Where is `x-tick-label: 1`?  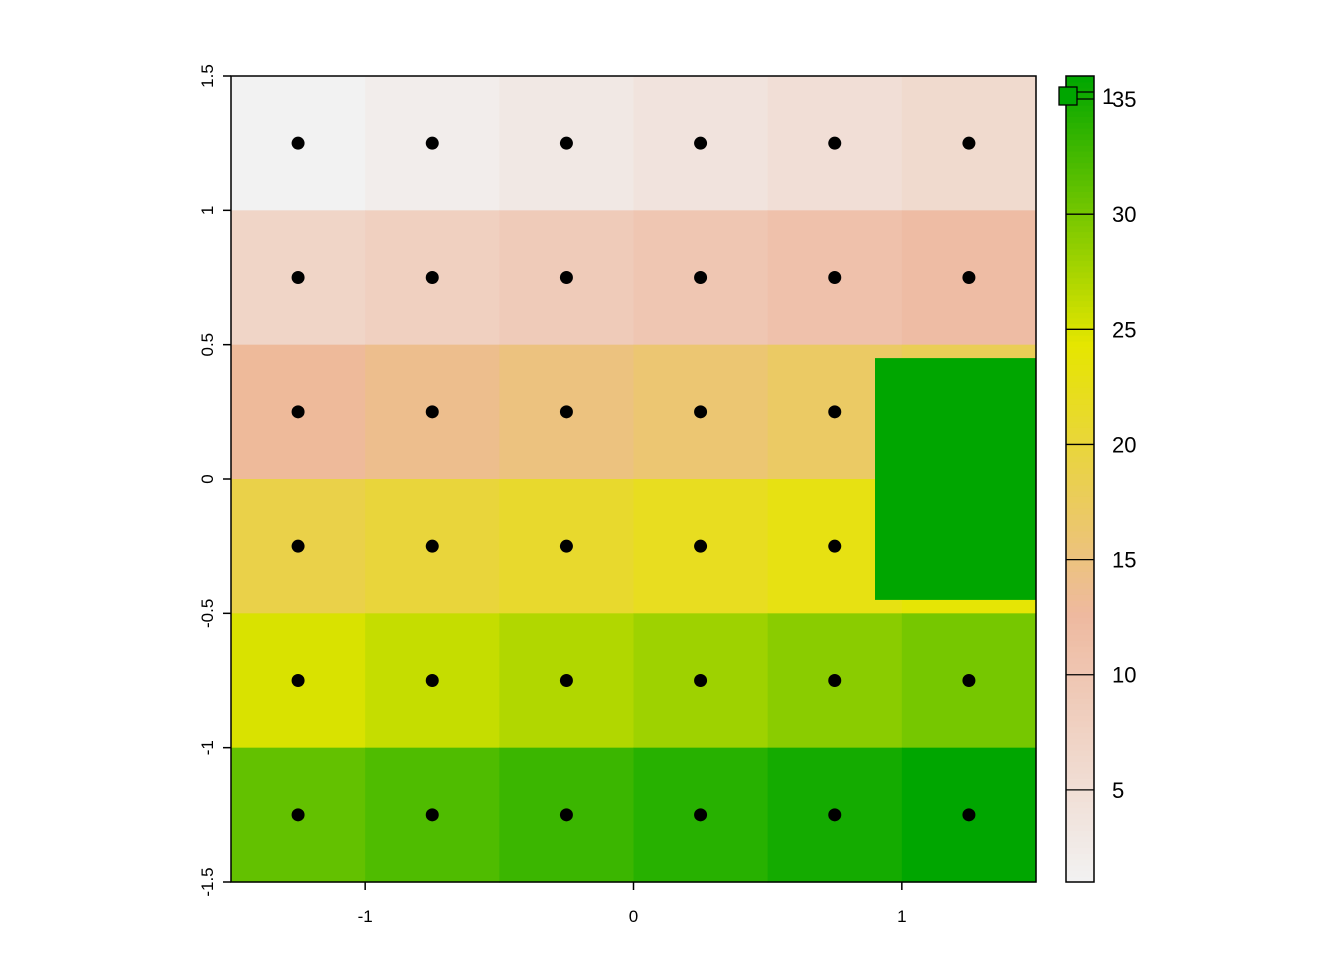 x-tick-label: 1 is located at coordinates (901, 916).